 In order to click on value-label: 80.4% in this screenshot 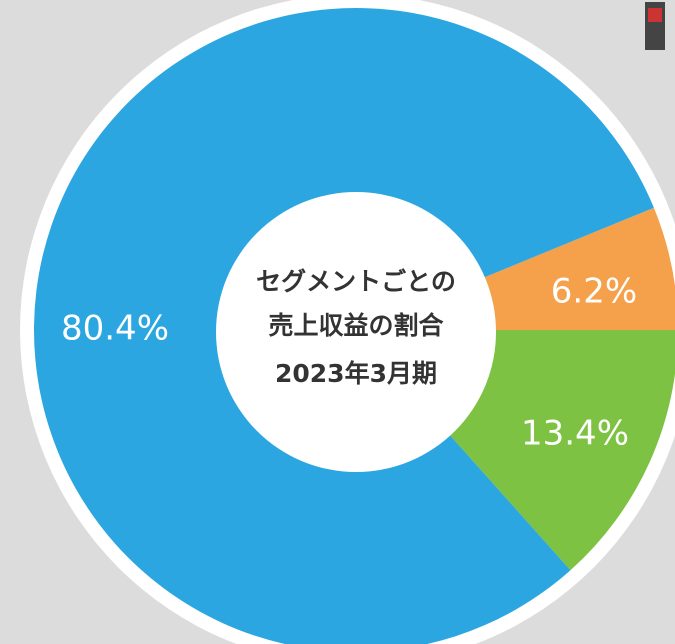, I will do `click(115, 329)`.